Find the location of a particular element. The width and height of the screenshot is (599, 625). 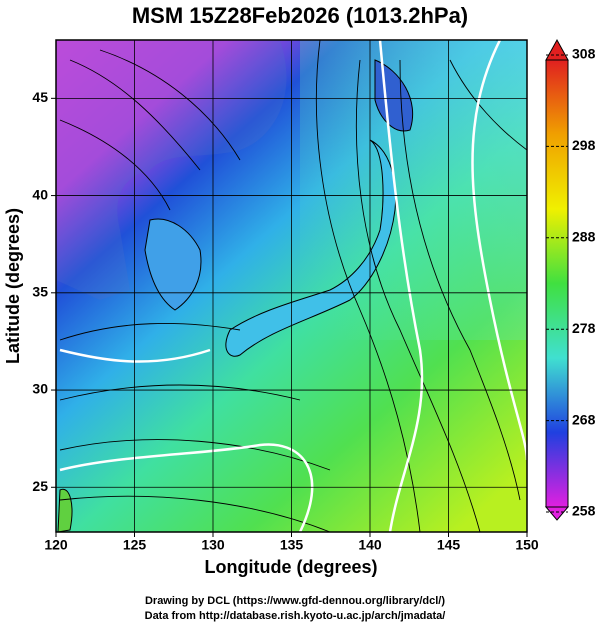

colorbar-tick-label: 308 is located at coordinates (584, 54).